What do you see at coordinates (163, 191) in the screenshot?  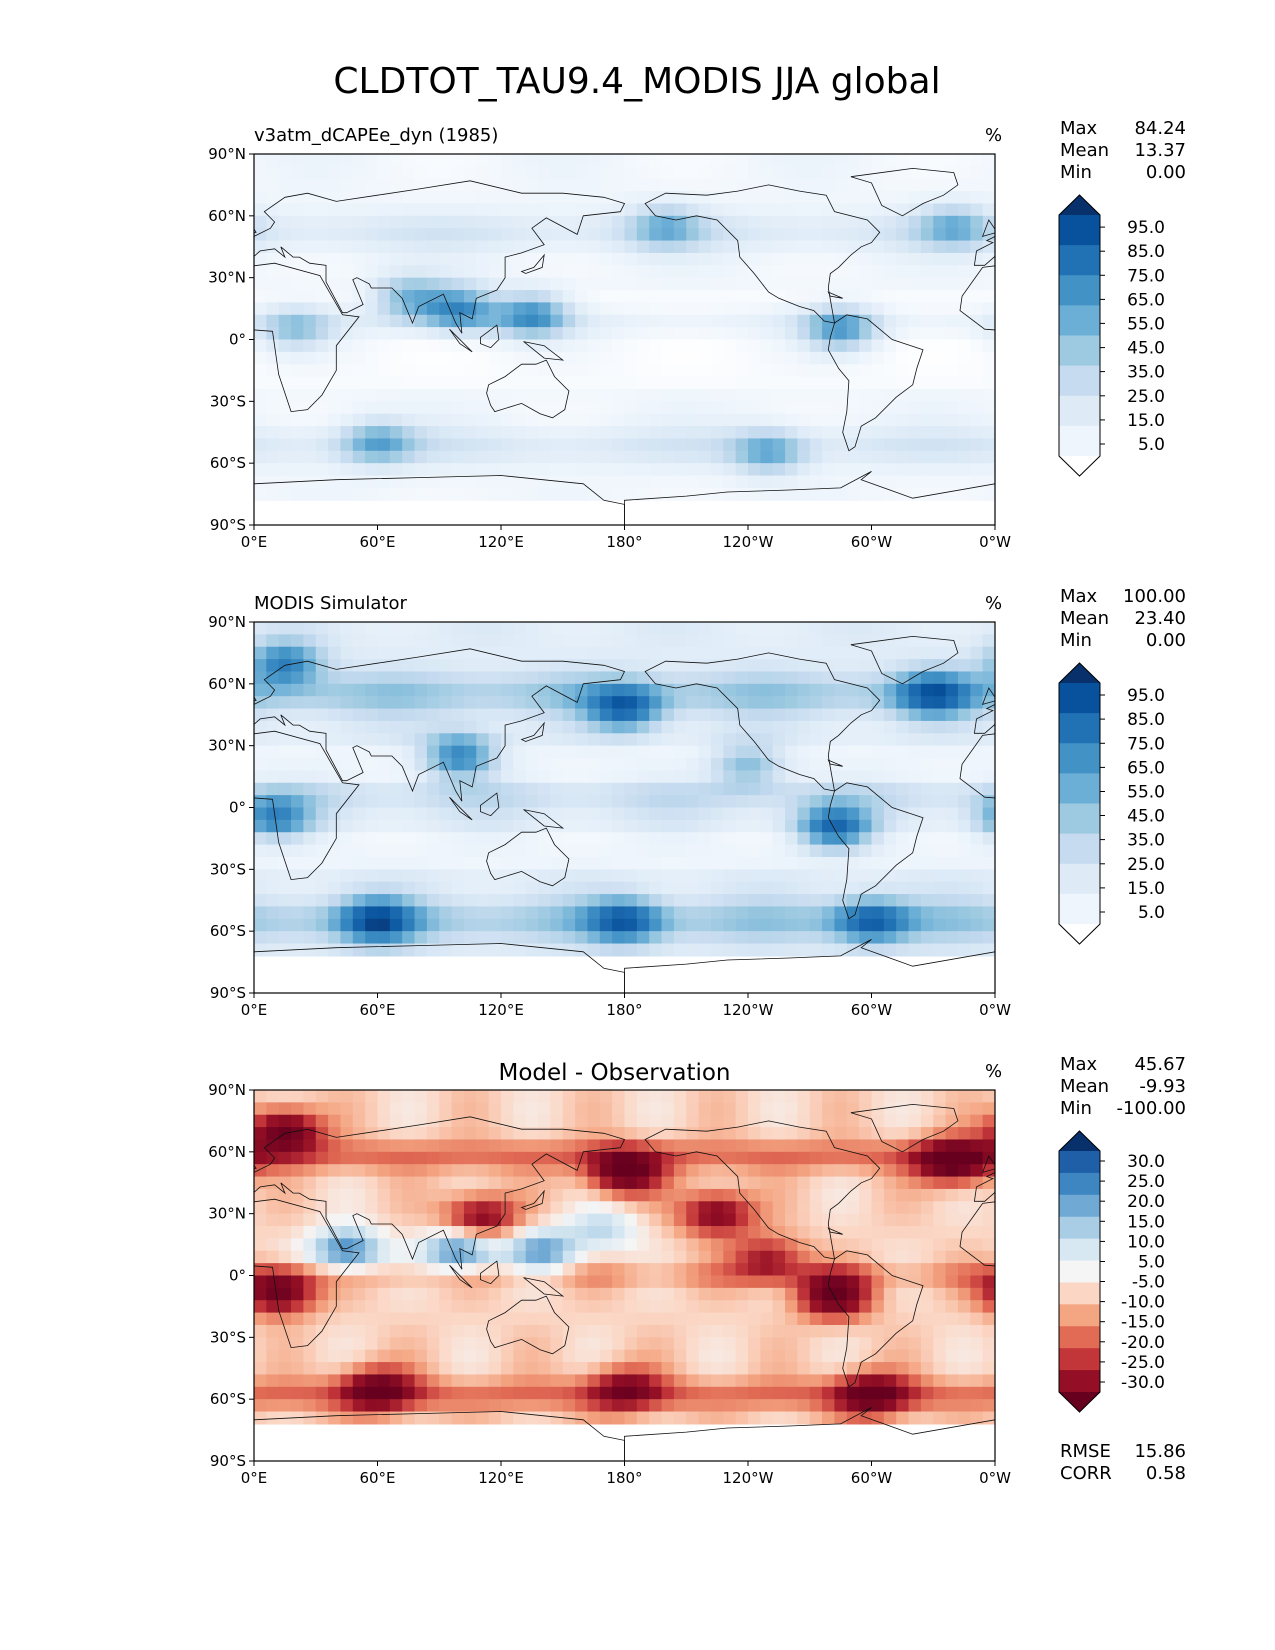 I see `coastline` at bounding box center [163, 191].